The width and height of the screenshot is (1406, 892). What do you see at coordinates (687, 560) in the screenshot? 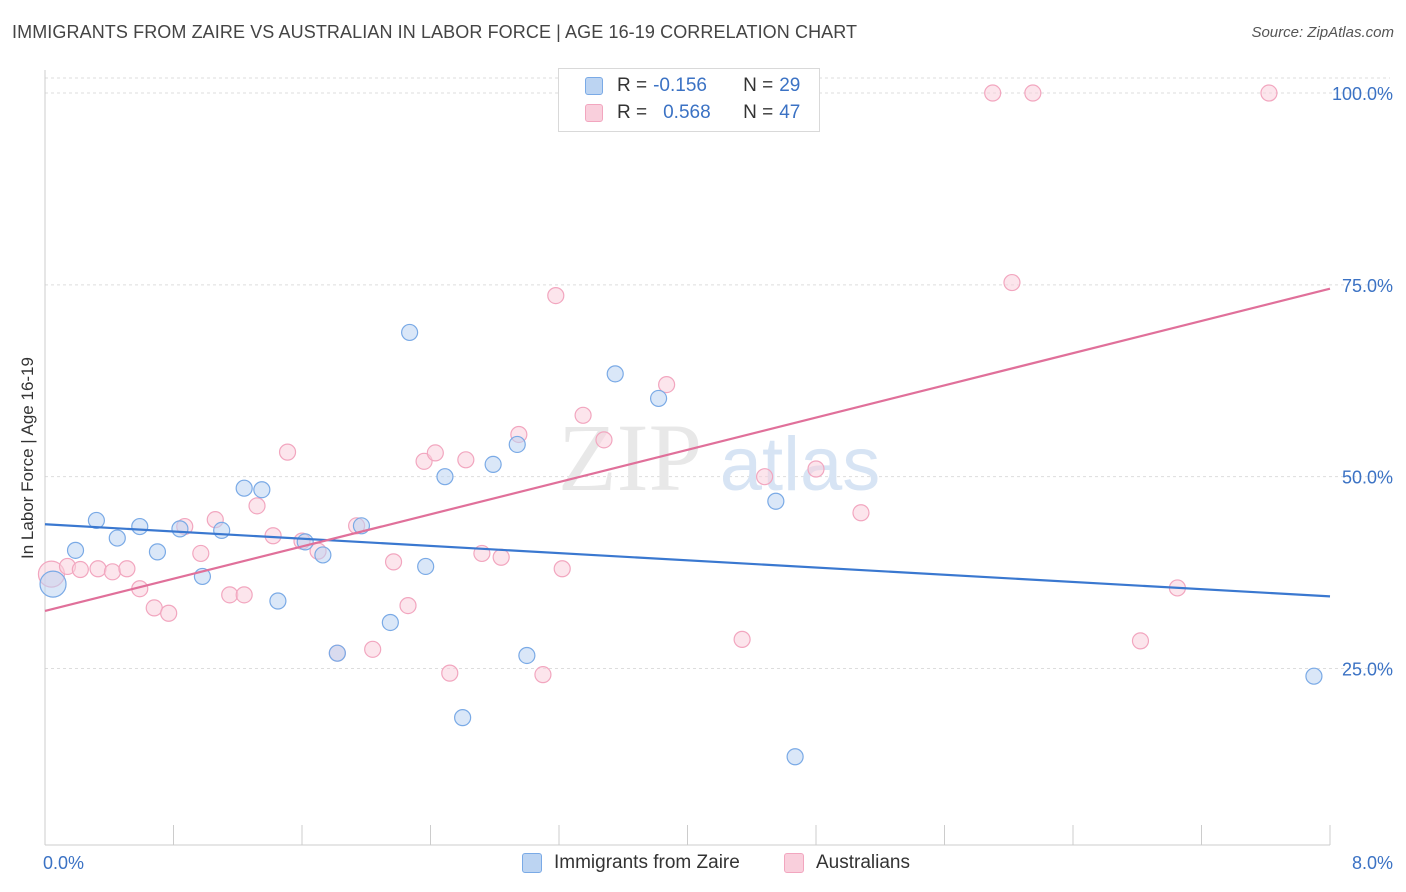
I see `trend-line-zaire` at bounding box center [687, 560].